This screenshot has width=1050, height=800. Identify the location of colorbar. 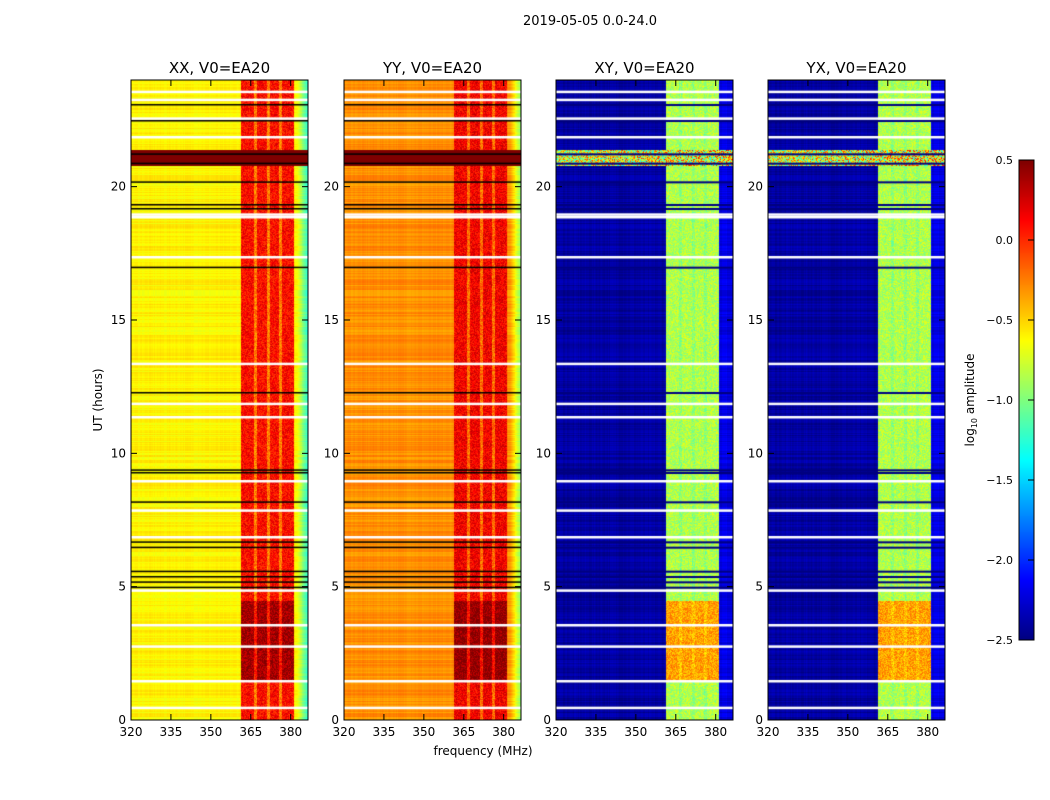
(1026, 400).